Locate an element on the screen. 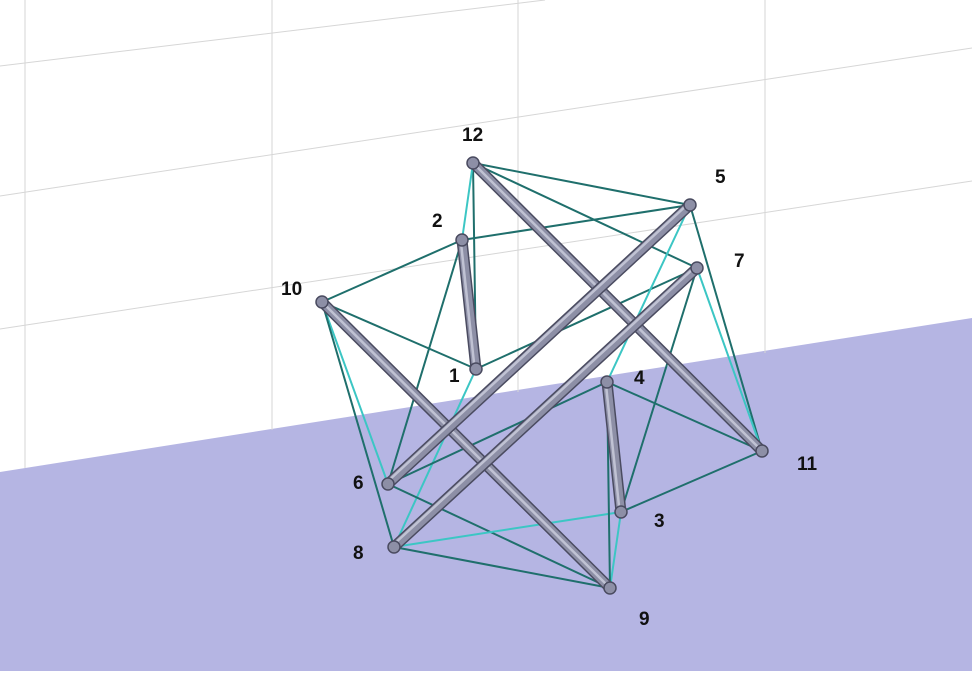 This screenshot has width=972, height=676. node-label-9: 9 is located at coordinates (644, 619).